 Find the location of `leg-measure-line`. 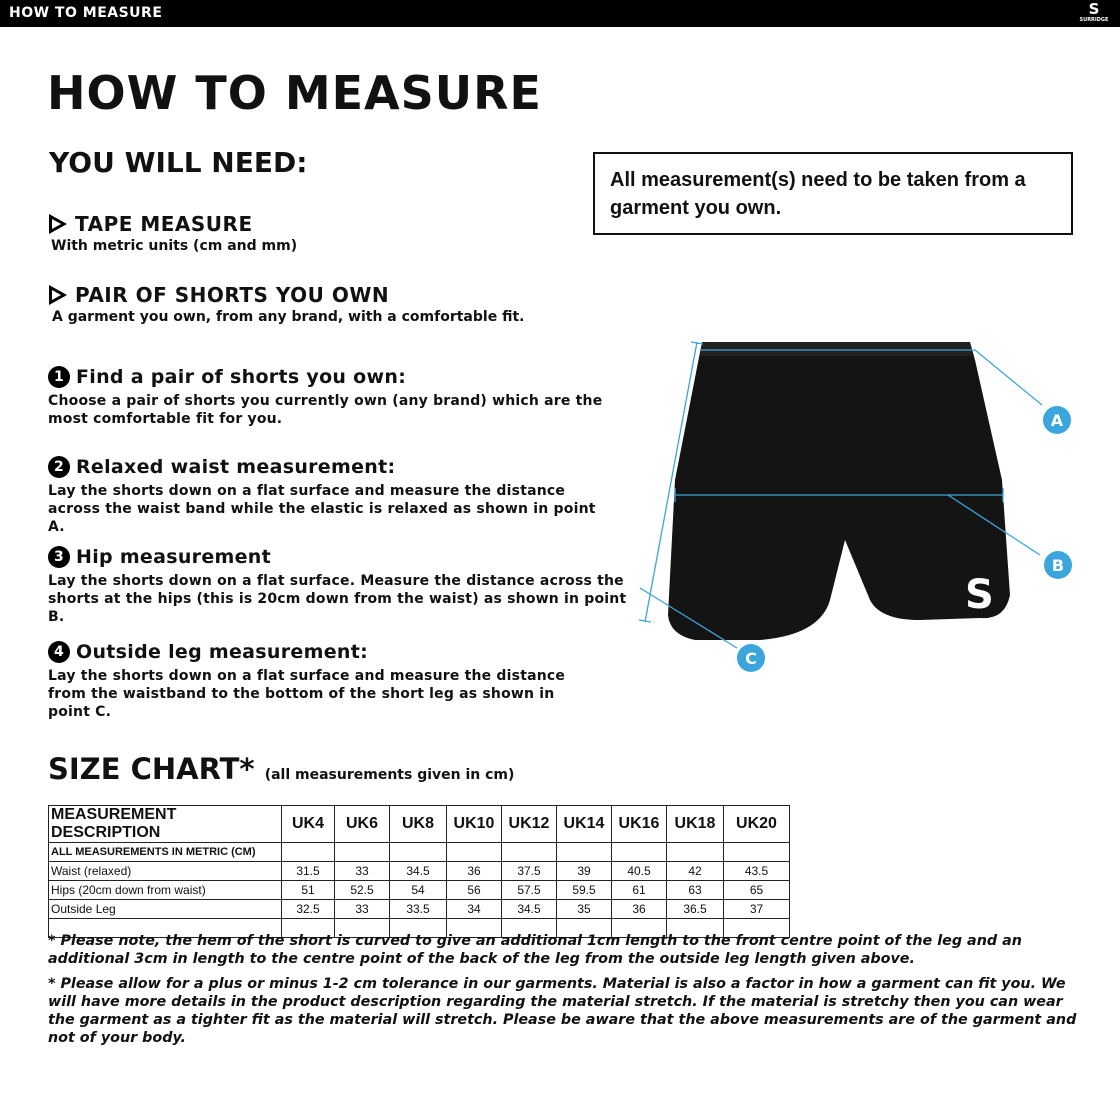

leg-measure-line is located at coordinates (671, 482).